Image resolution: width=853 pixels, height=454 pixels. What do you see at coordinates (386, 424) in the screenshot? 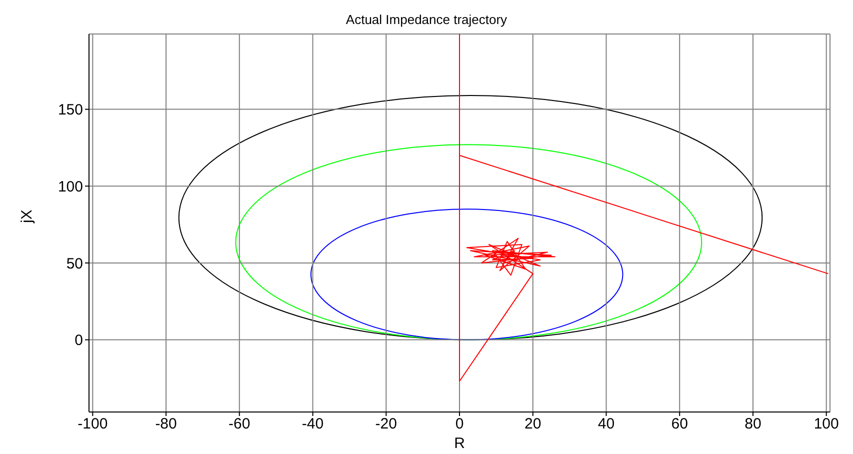
I see `x-tick-label: -20` at bounding box center [386, 424].